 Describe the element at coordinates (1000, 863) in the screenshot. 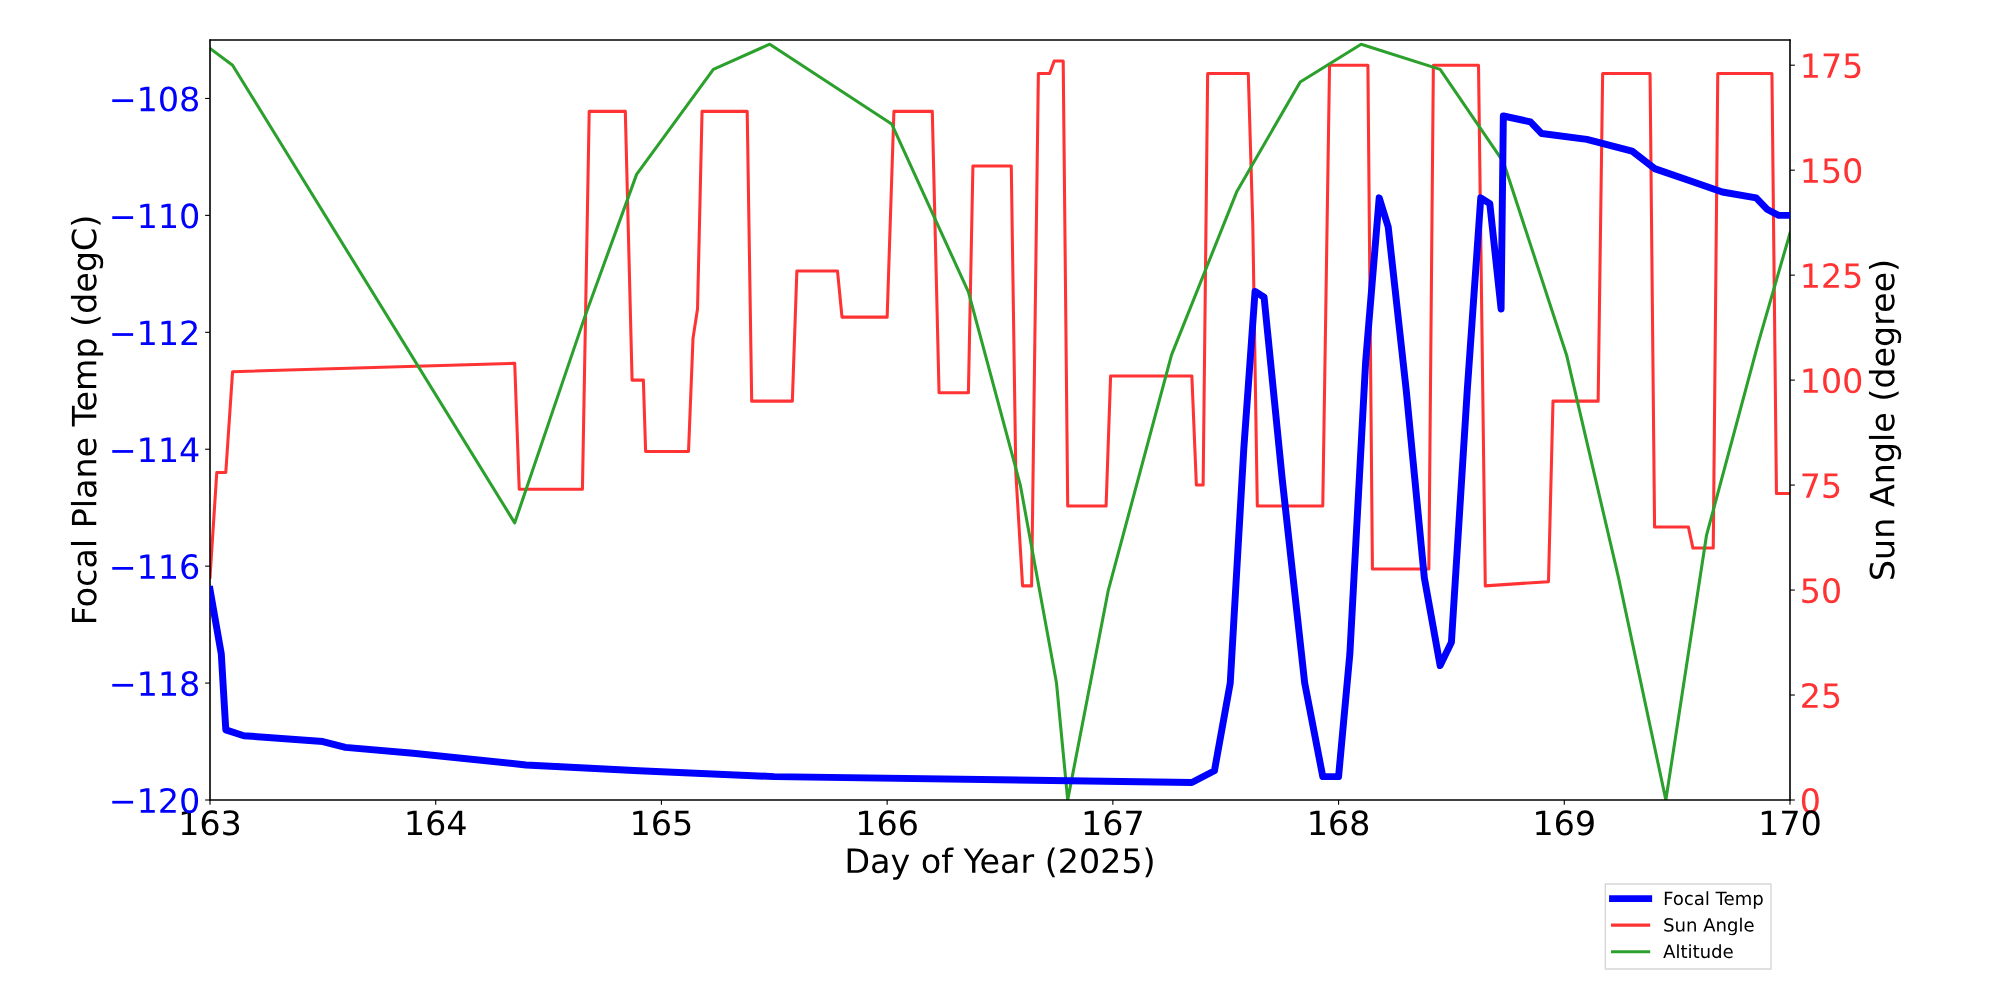

I see `x-axis-title: Day of Year (2025)` at that location.